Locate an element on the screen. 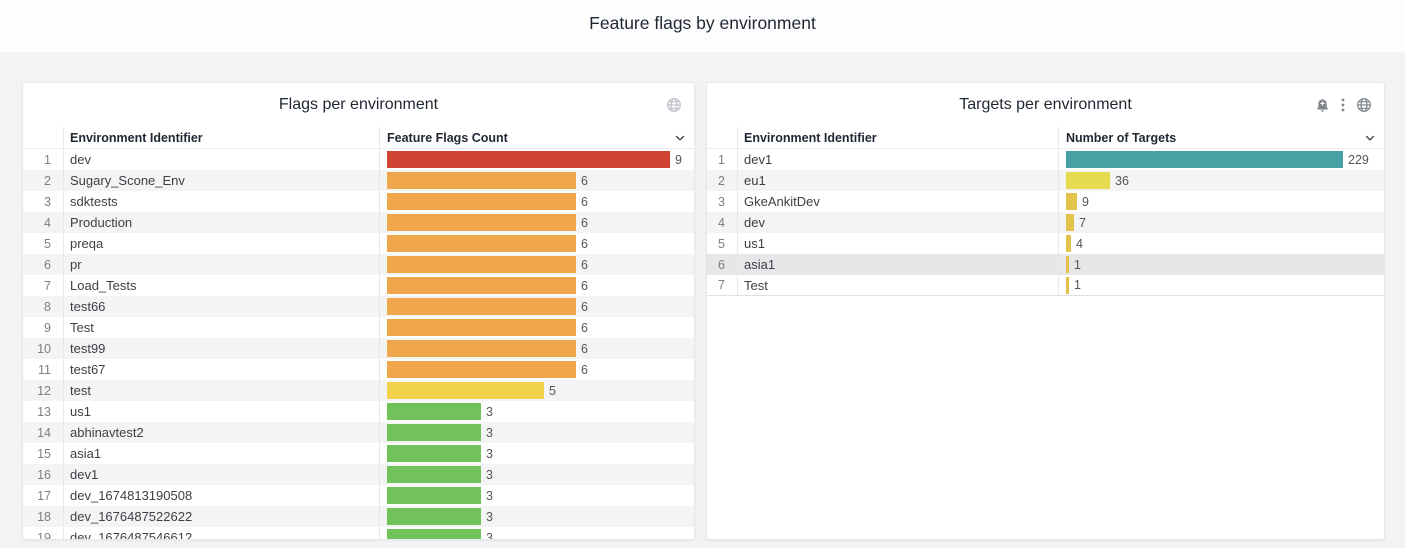 This screenshot has width=1405, height=548. table-row: 9 Test 6 is located at coordinates (358, 327).